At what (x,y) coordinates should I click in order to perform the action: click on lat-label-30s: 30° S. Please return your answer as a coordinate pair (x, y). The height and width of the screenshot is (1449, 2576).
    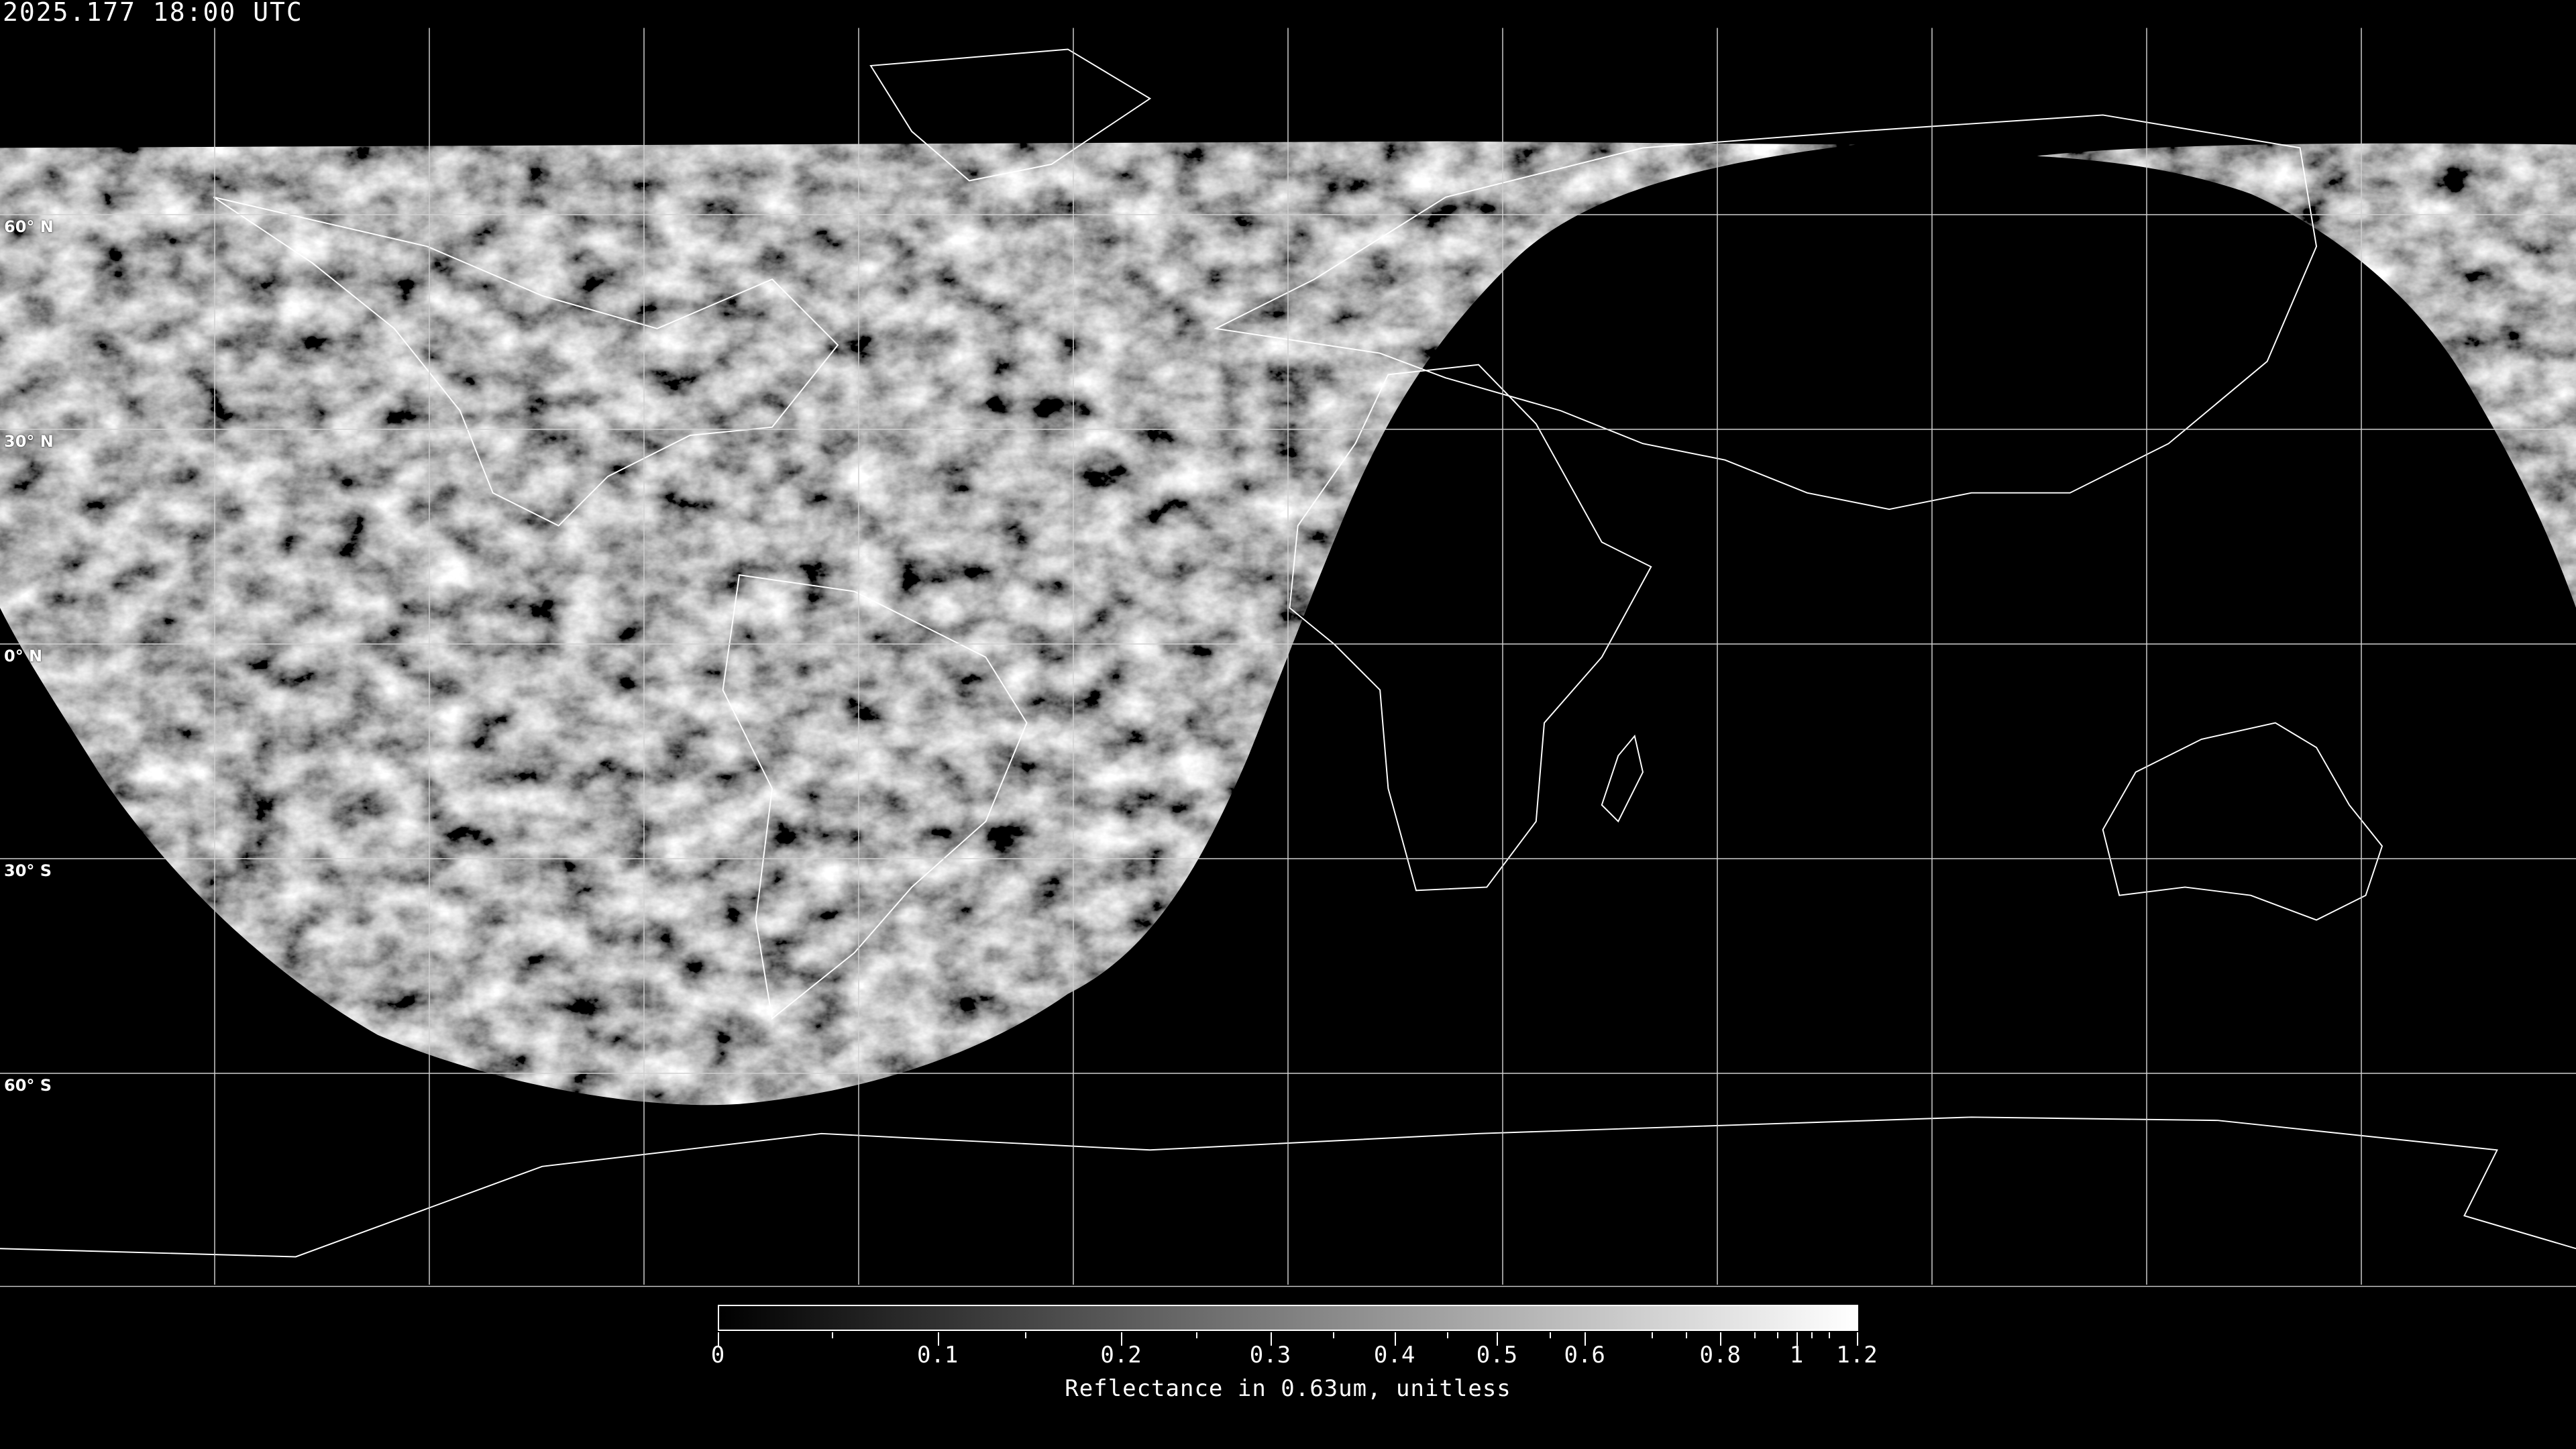
    Looking at the image, I should click on (28, 870).